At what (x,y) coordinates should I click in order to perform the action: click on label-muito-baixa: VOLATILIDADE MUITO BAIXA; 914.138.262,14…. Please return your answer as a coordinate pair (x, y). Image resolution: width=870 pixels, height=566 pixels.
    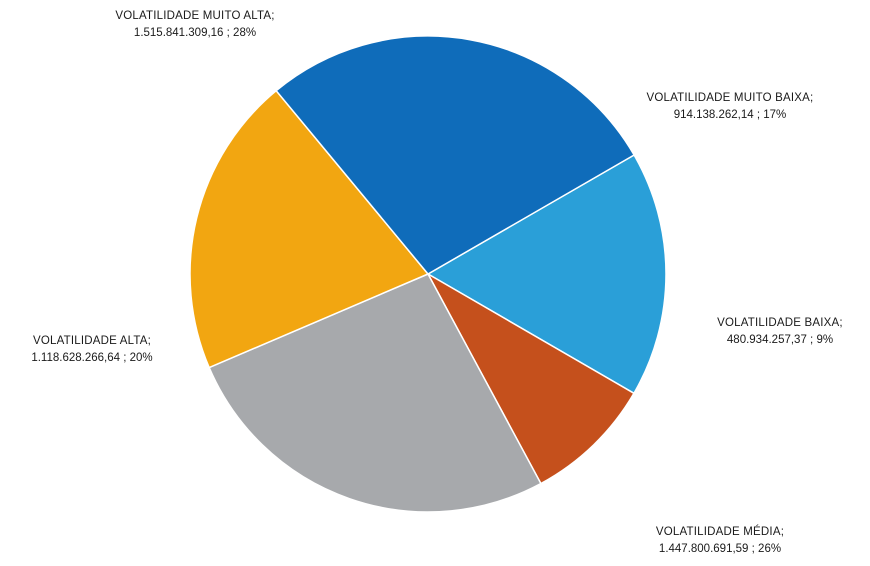
    Looking at the image, I should click on (730, 107).